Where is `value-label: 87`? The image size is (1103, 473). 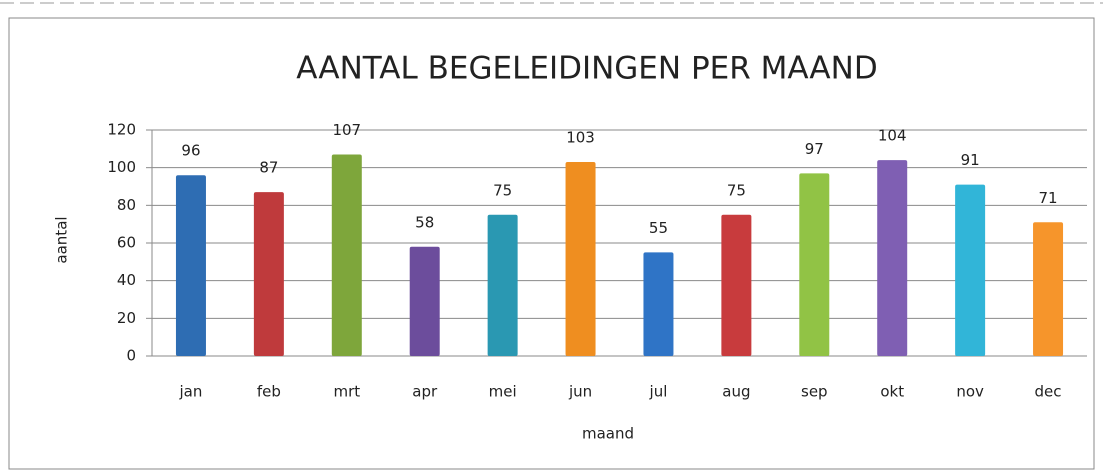 value-label: 87 is located at coordinates (268, 168).